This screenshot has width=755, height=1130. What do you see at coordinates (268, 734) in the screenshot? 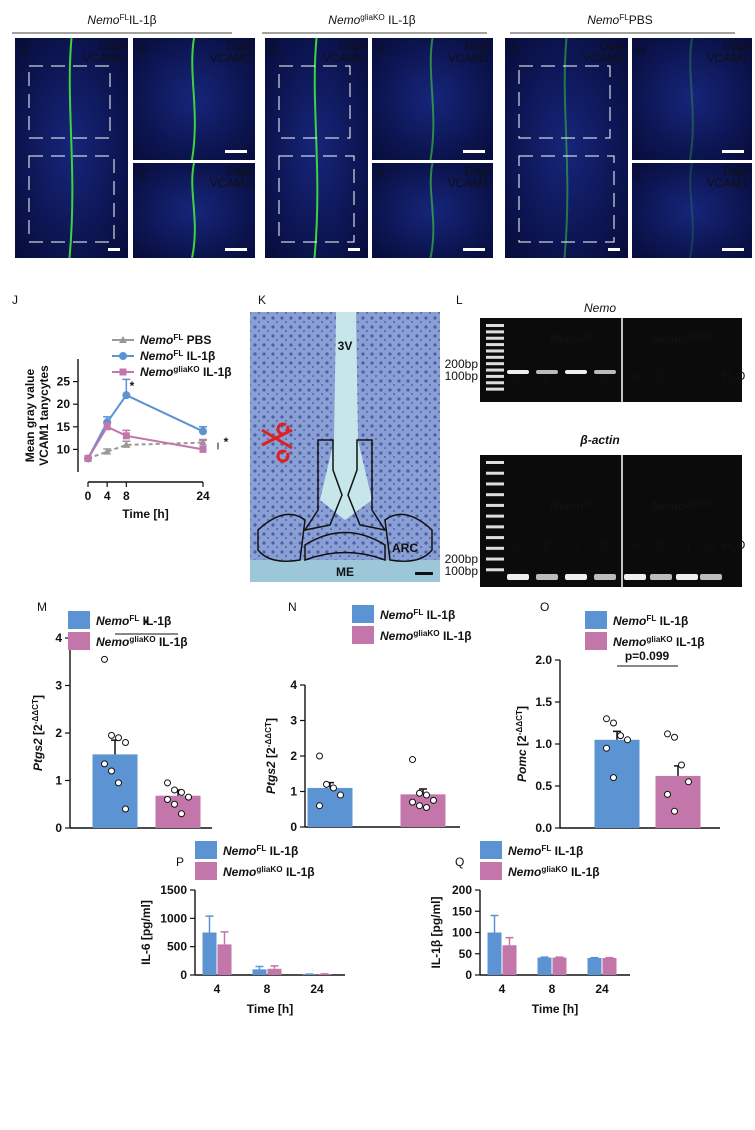
I see `y-axis-label-part: -ΔΔCT` at bounding box center [268, 734].